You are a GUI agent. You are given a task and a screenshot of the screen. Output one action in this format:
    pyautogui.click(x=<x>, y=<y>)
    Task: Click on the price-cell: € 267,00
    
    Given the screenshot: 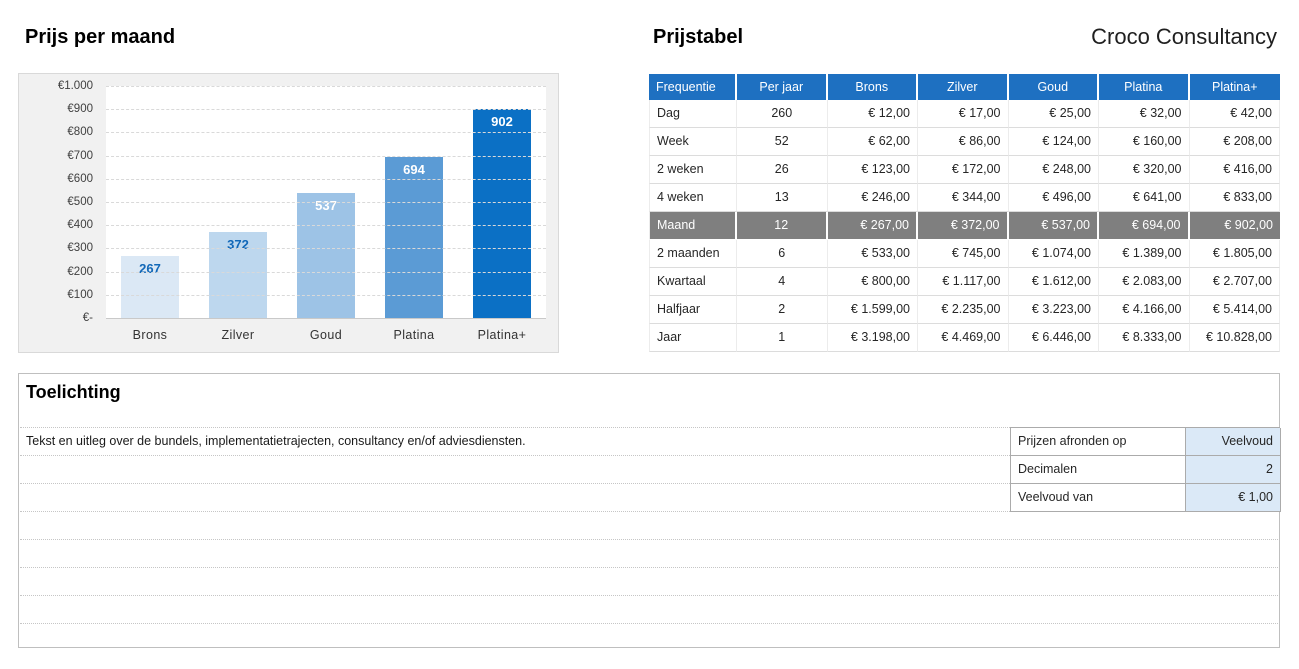 What is the action you would take?
    pyautogui.click(x=872, y=226)
    